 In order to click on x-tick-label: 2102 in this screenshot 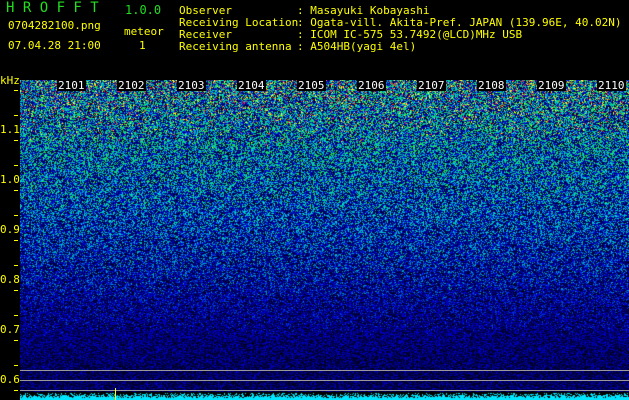, I will do `click(131, 85)`.